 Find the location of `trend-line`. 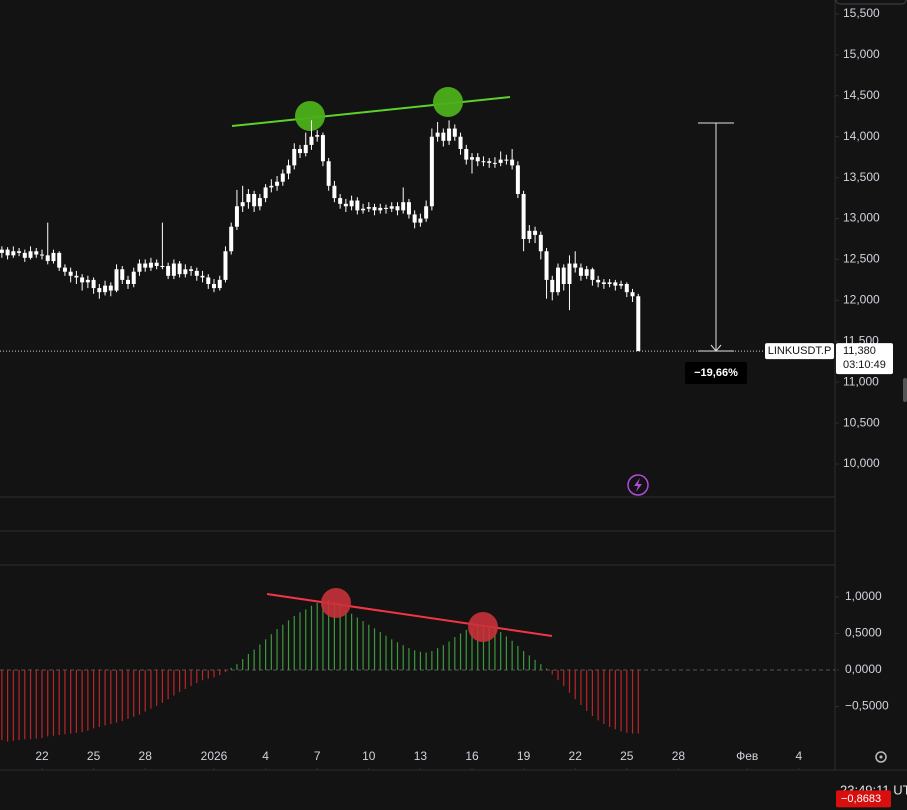

trend-line is located at coordinates (371, 111).